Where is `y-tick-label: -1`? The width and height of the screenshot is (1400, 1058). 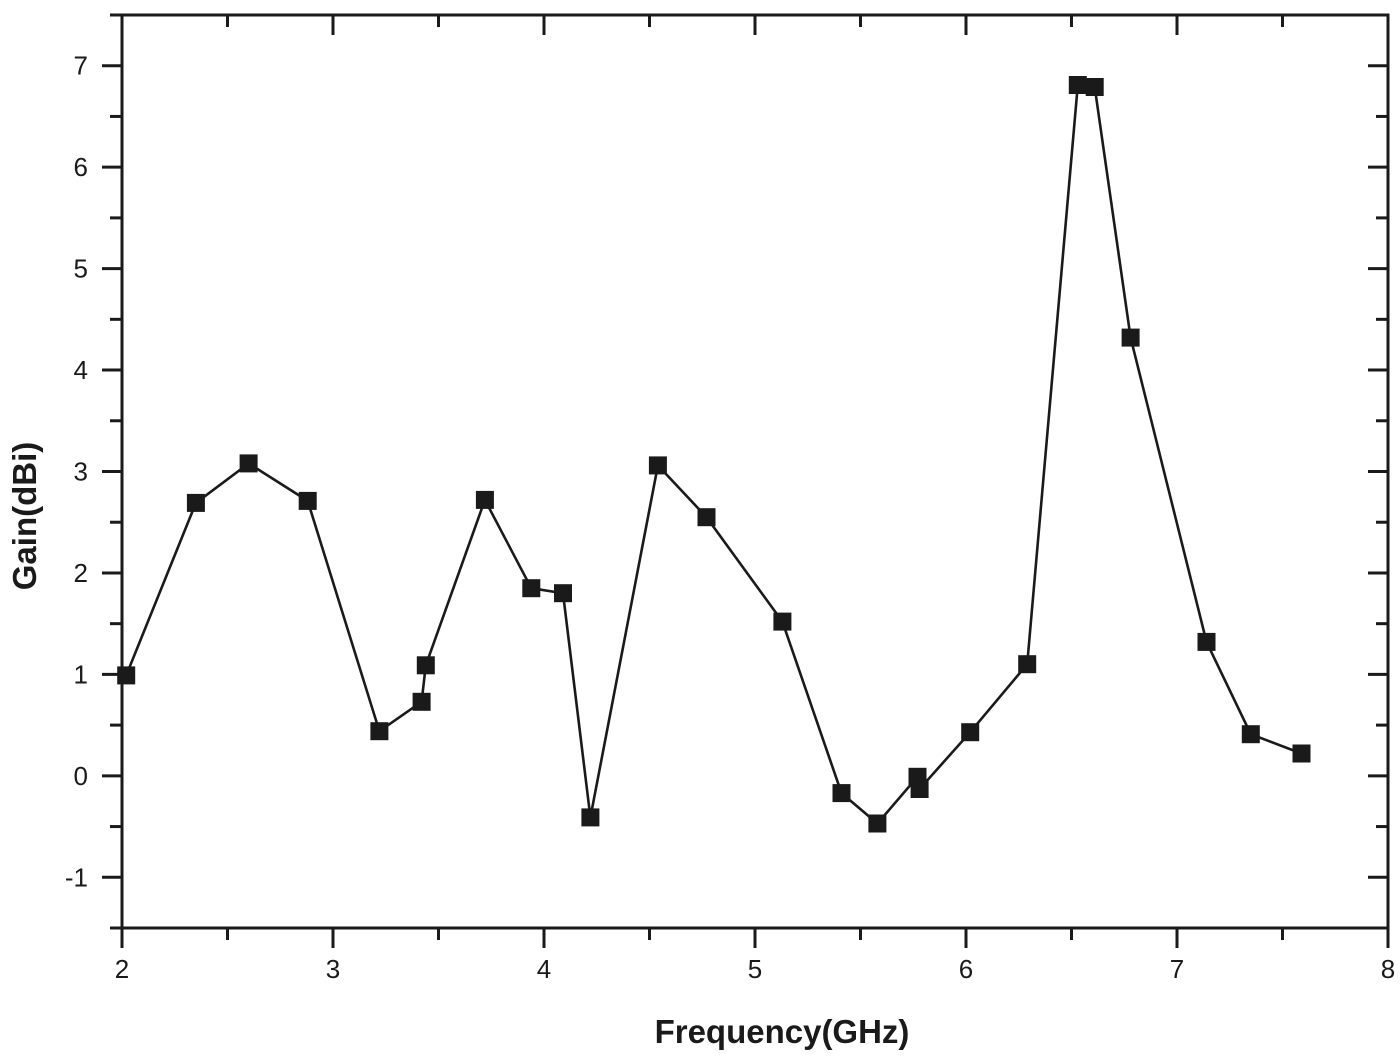
y-tick-label: -1 is located at coordinates (76, 877).